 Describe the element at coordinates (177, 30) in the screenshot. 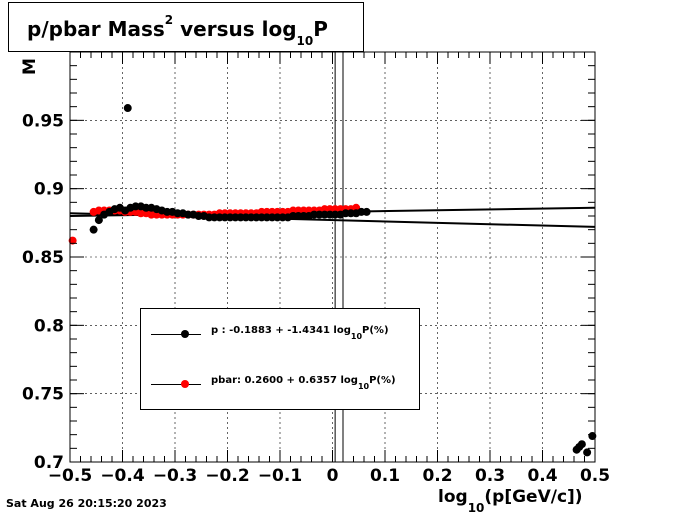

I see `chart-title: p/pbar Mass2 versus log10P` at that location.